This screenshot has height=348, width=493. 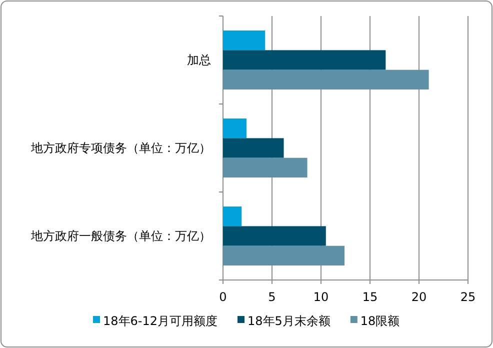 What do you see at coordinates (120, 148) in the screenshot?
I see `y-tick-label: 地方政府专项债务（单位：万亿）` at bounding box center [120, 148].